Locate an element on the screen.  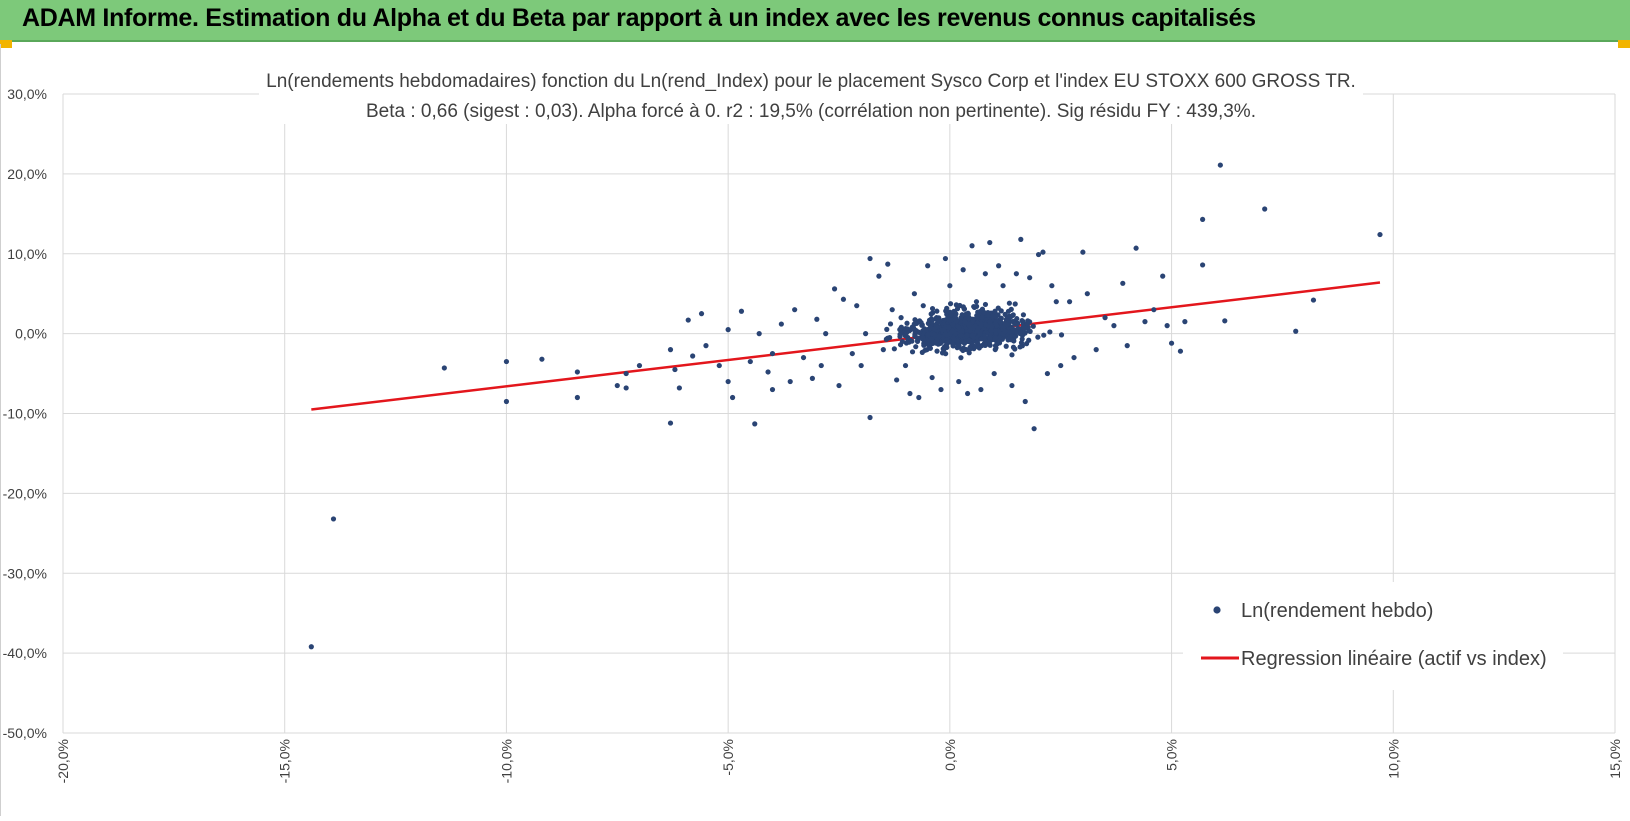
y-tick-label: -30,0% is located at coordinates (25, 573).